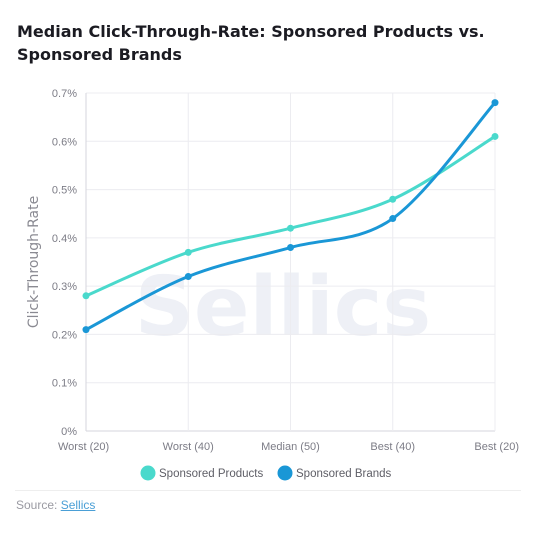  I want to click on x-tick-label: Best (20), so click(496, 447).